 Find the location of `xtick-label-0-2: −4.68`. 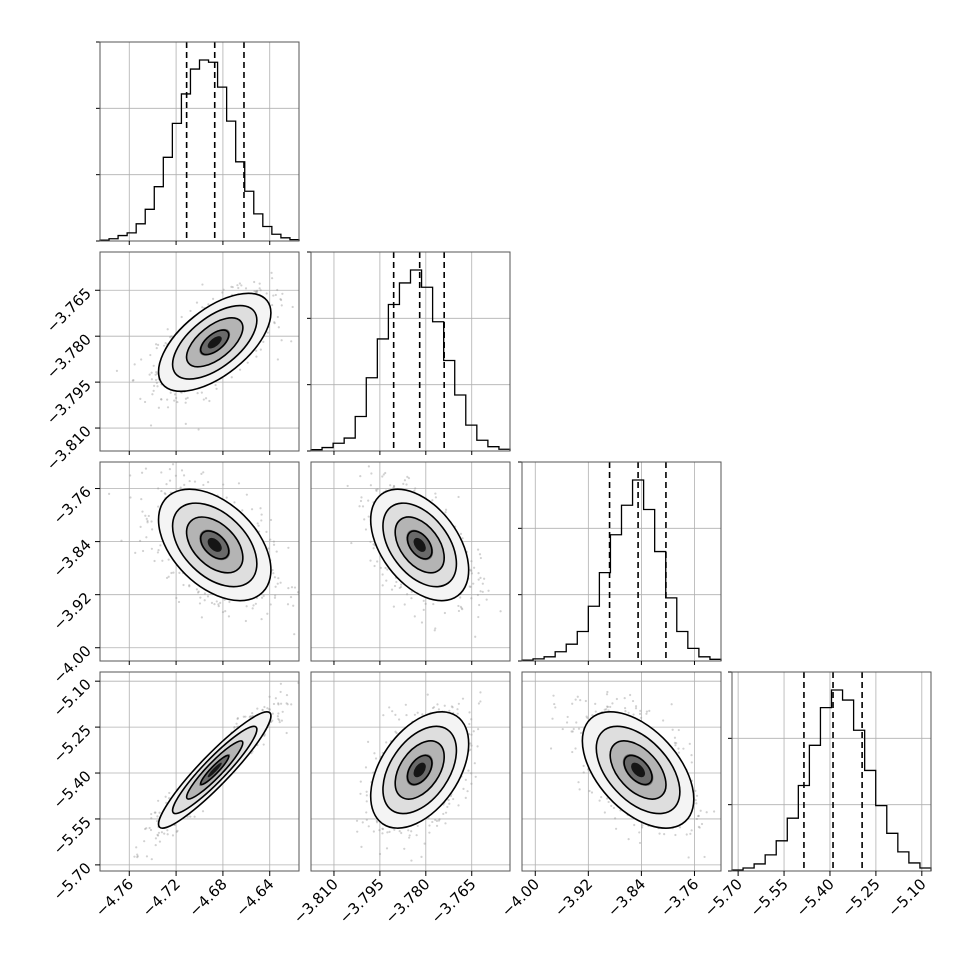

xtick-label-0-2: −4.68 is located at coordinates (208, 897).